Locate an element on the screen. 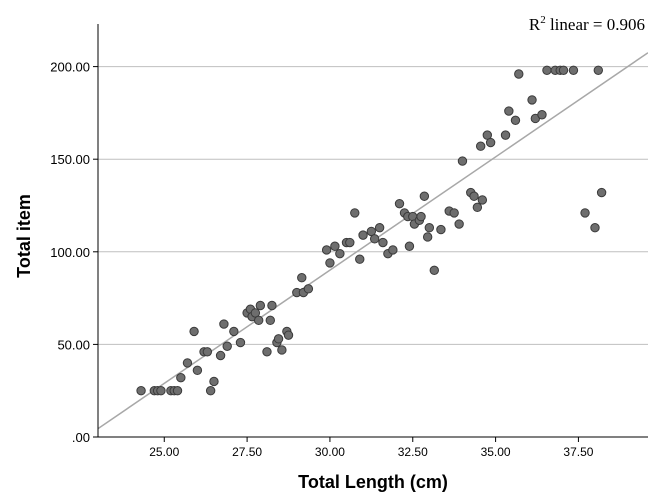 This screenshot has height=498, width=651. x-tick-label: 37.50 is located at coordinates (578, 452).